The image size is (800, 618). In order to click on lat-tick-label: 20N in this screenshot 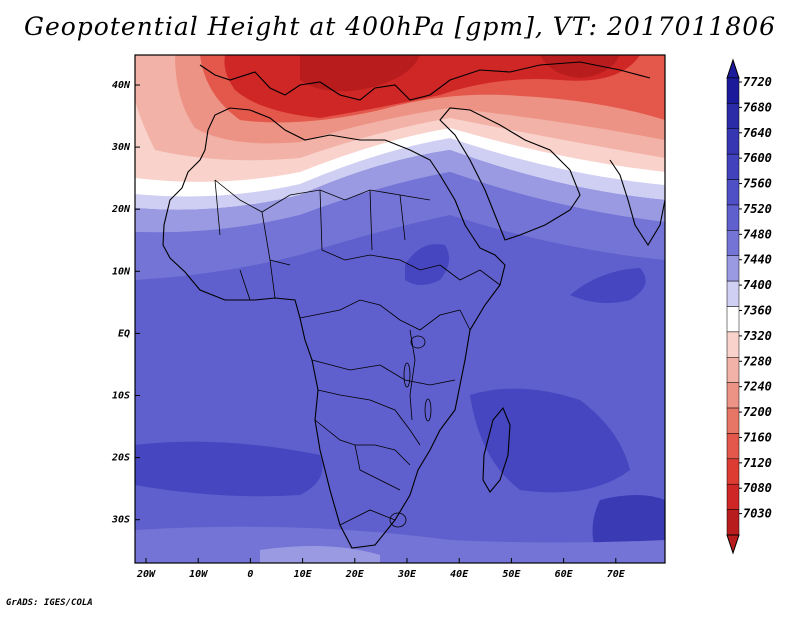, I will do `click(121, 209)`.